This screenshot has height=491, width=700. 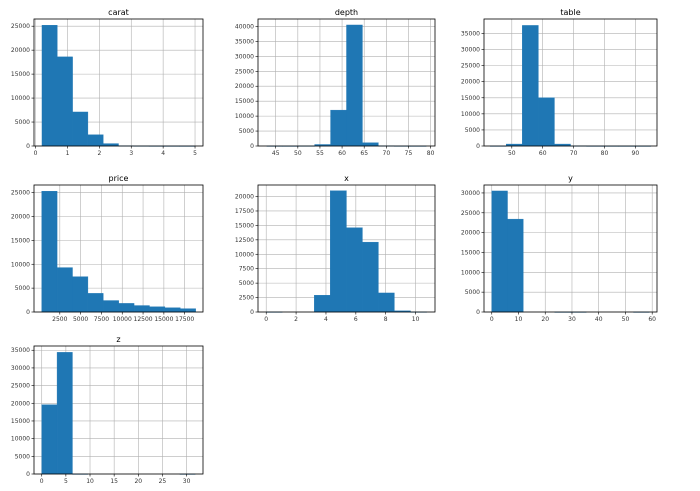 What do you see at coordinates (266, 319) in the screenshot?
I see `hist-x-xtick-label: 0` at bounding box center [266, 319].